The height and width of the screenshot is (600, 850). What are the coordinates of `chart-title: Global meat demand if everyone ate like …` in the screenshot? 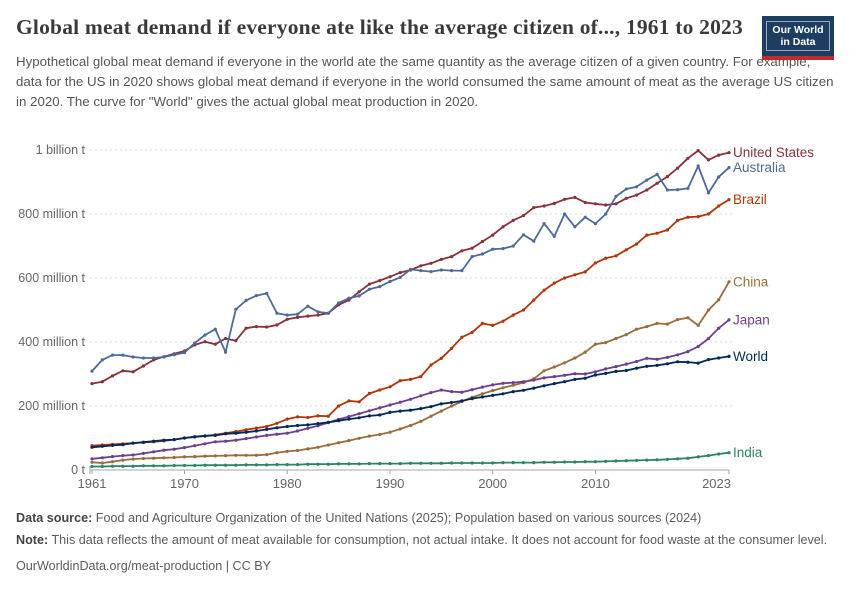 It's located at (379, 27).